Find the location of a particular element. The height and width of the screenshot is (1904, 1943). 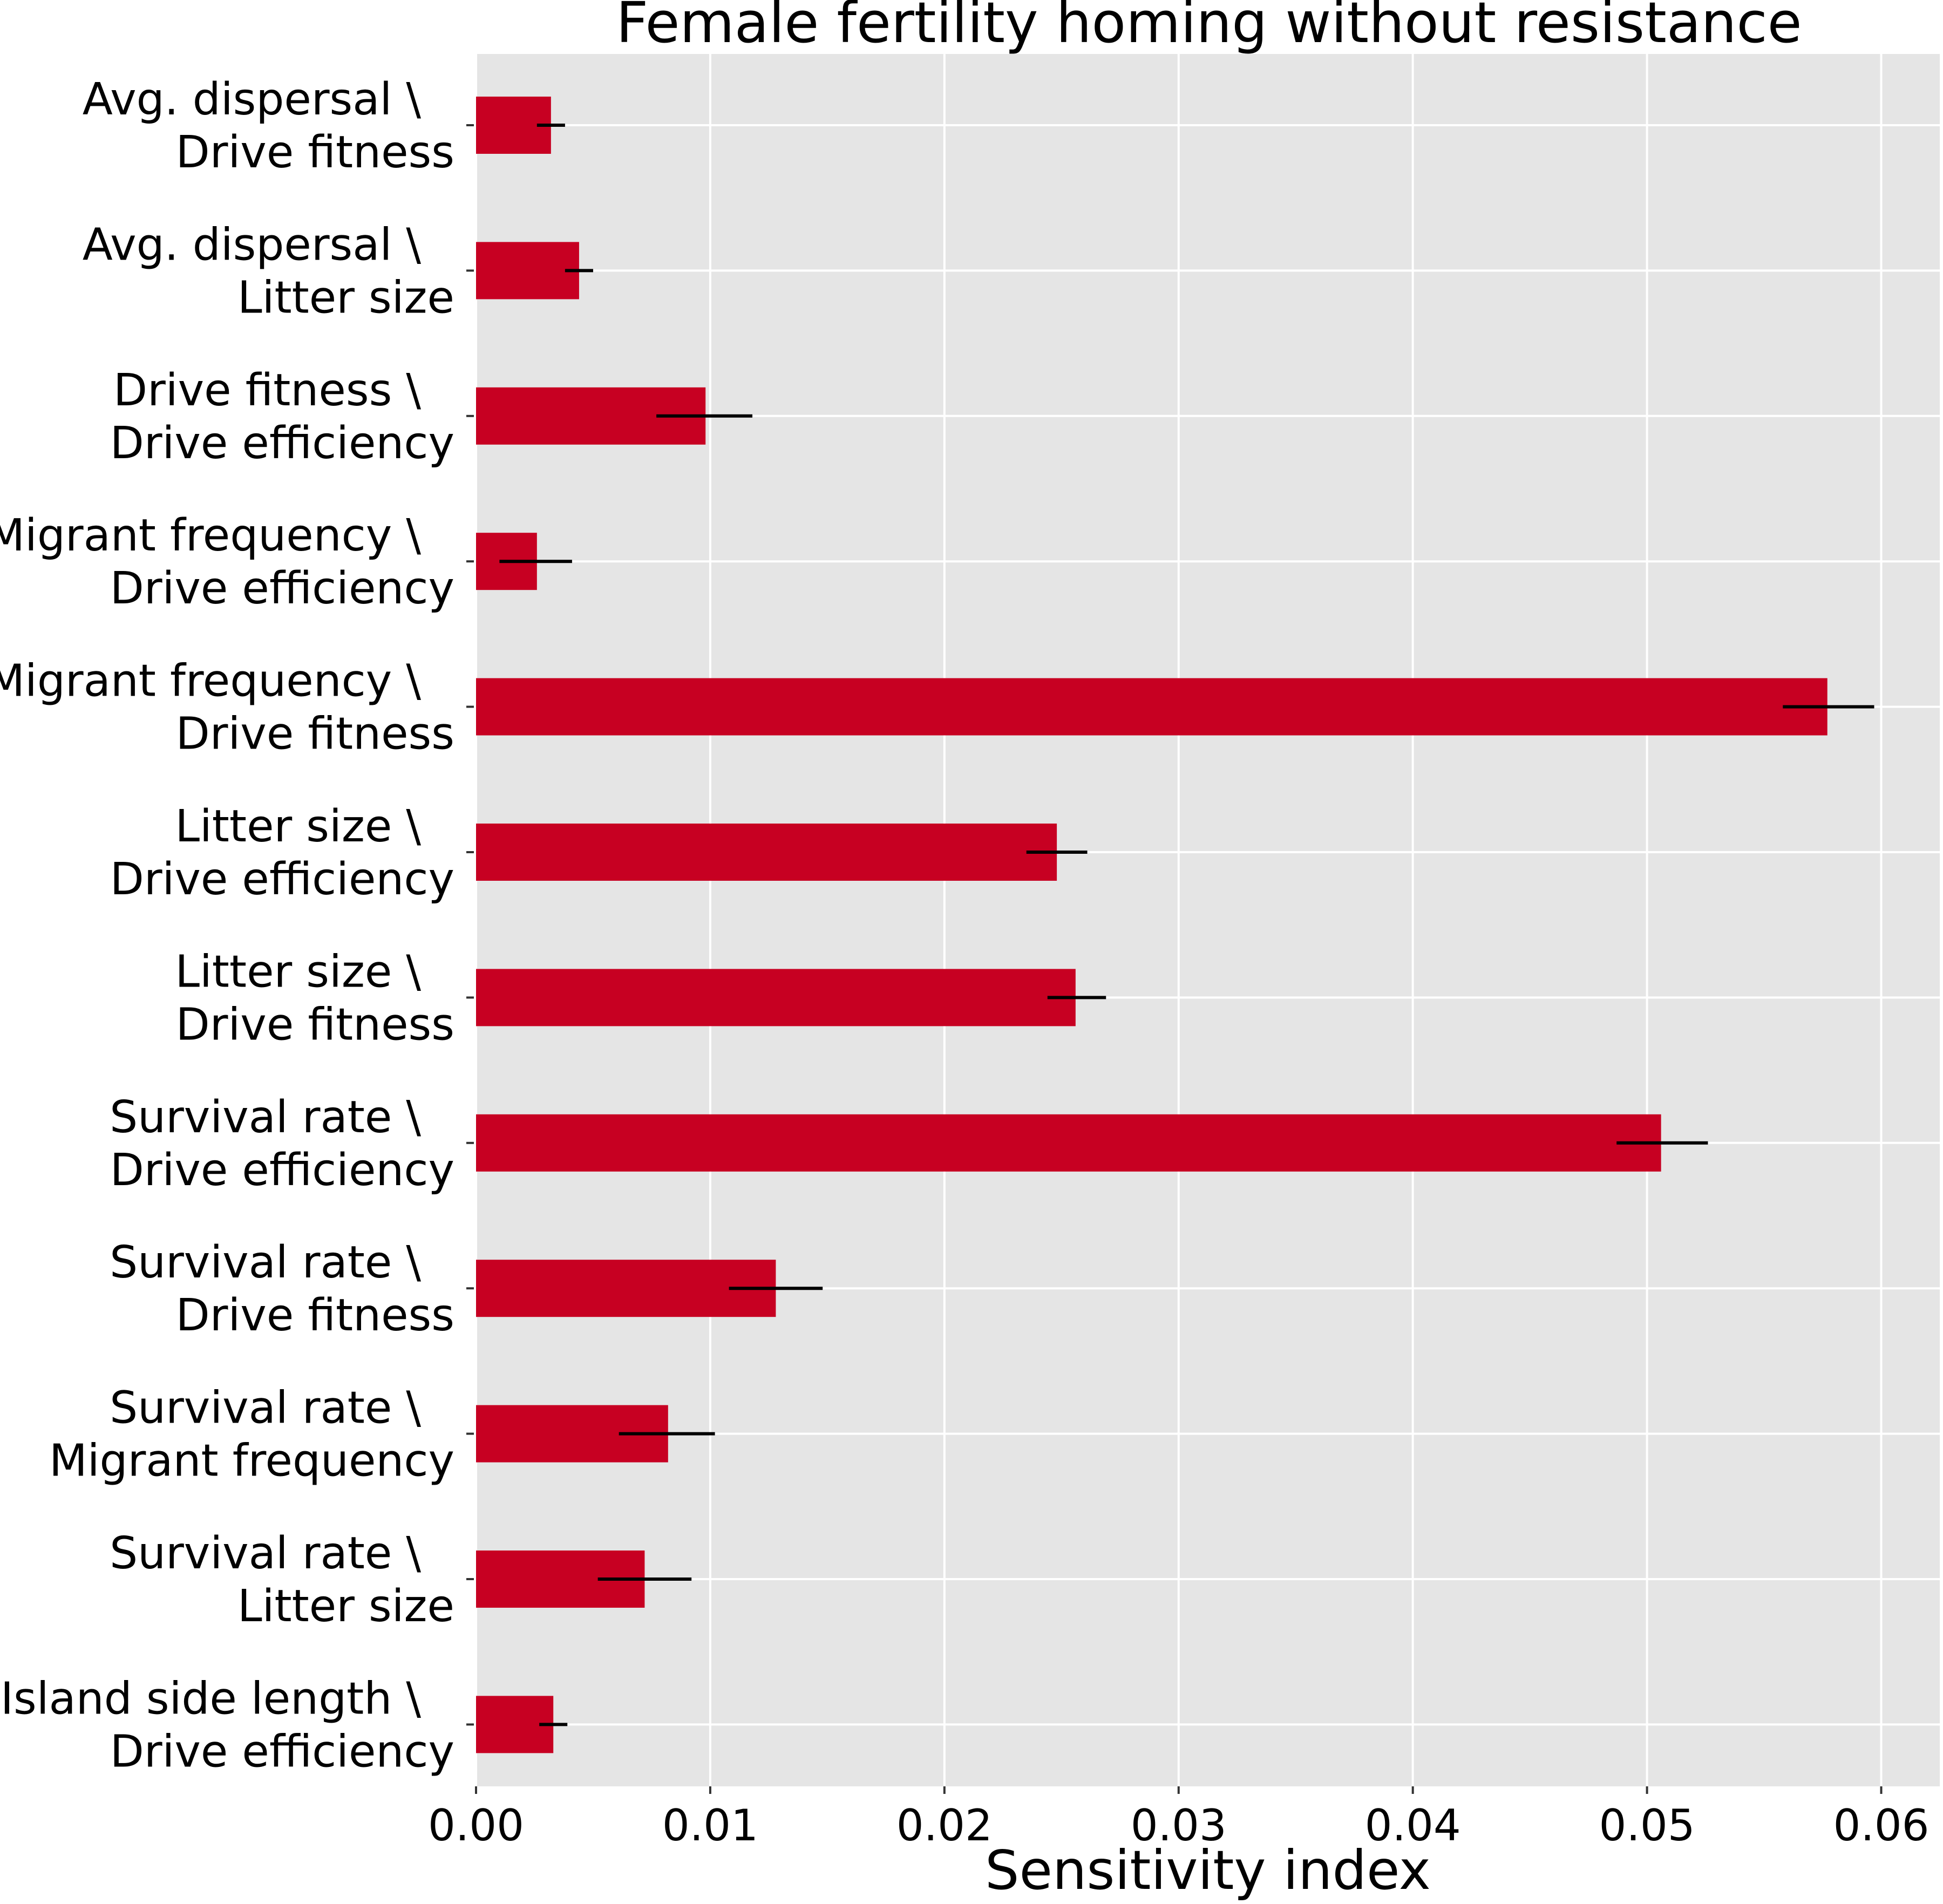

x-tick-label: 0.01 is located at coordinates (710, 1825).